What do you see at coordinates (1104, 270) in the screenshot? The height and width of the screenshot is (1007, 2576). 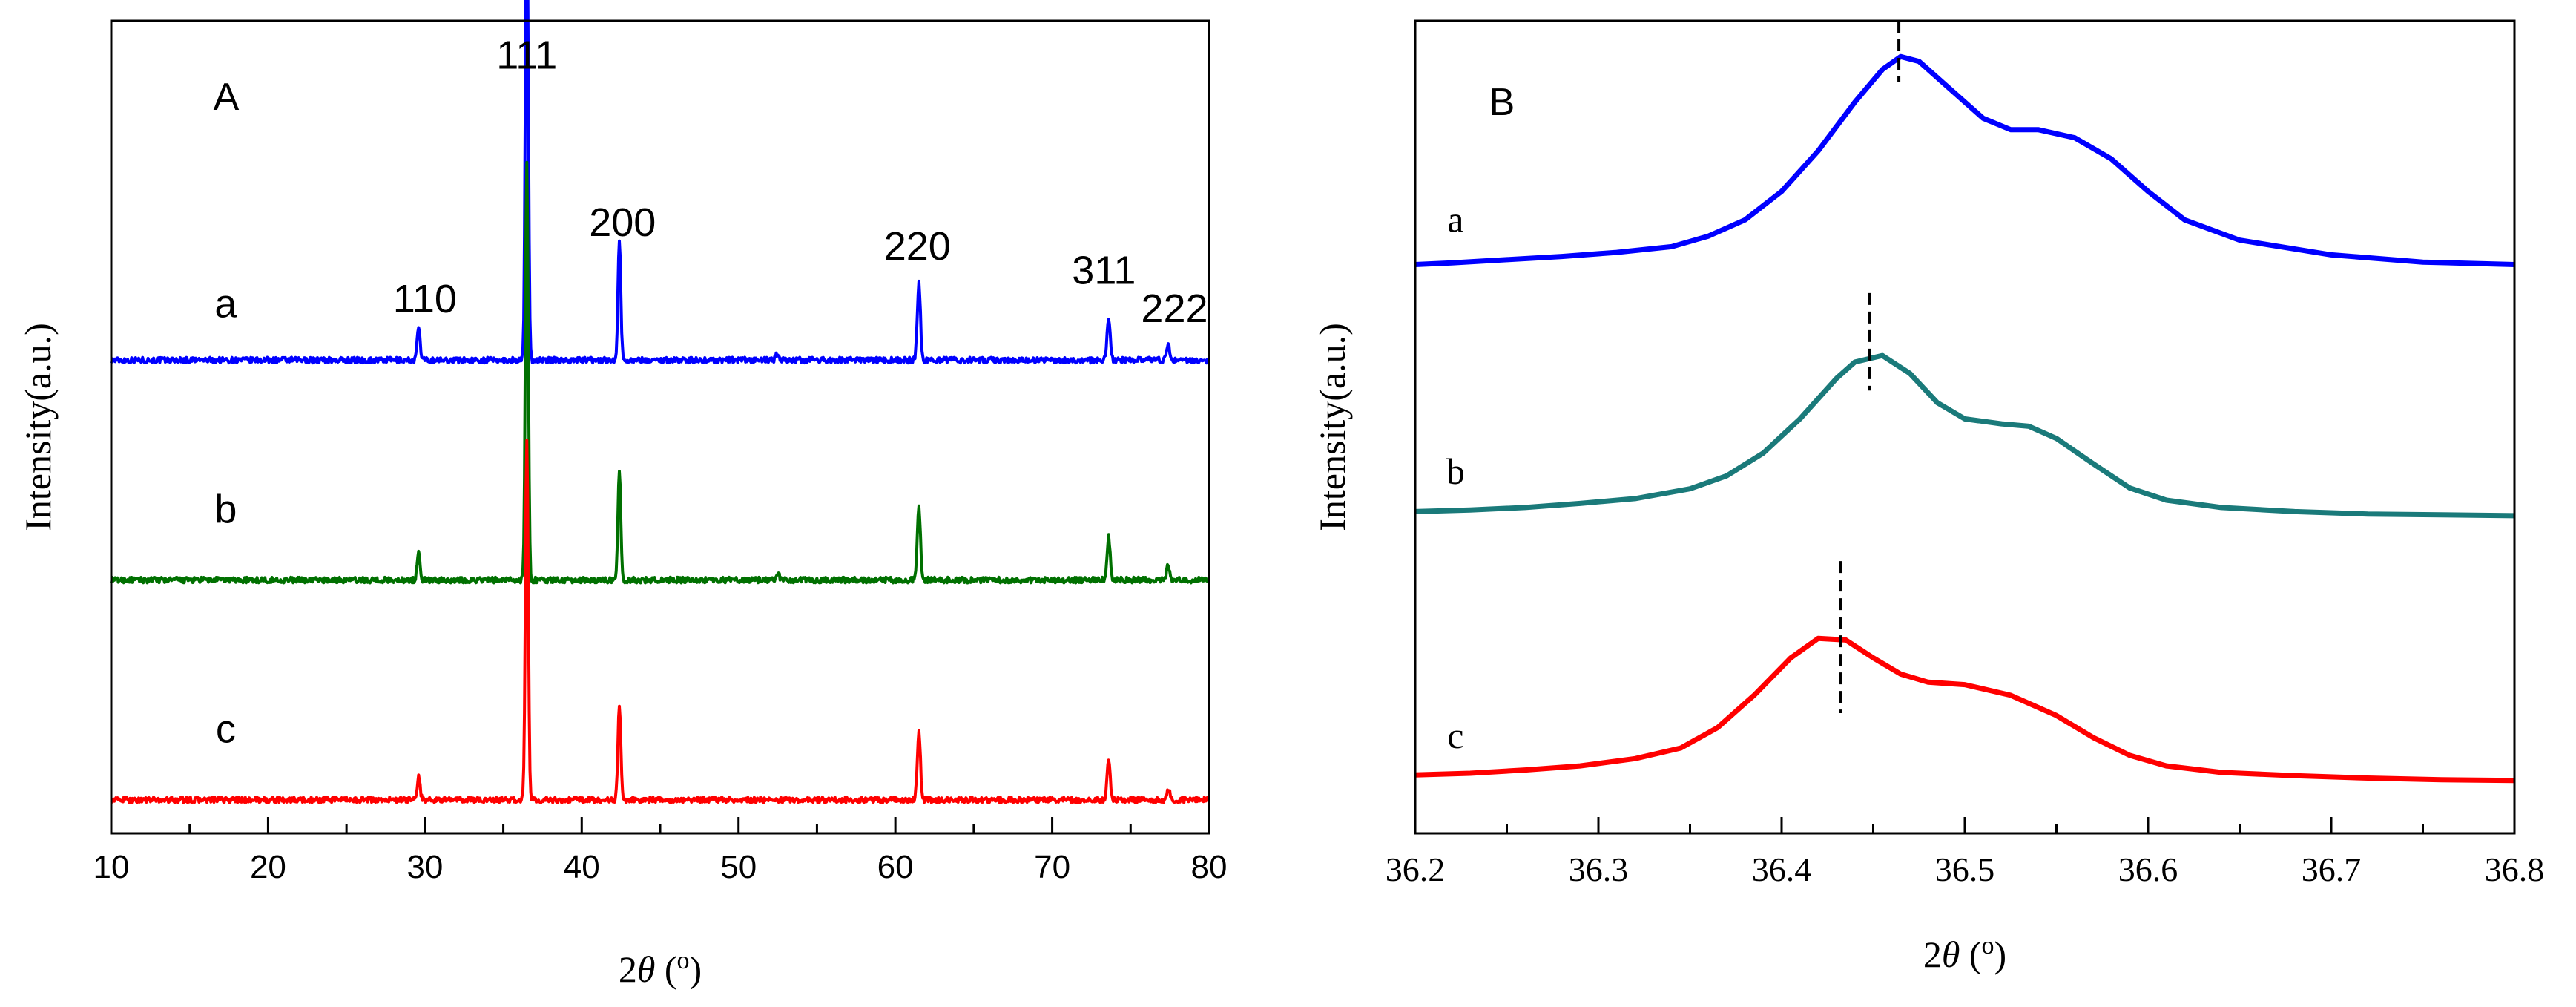 I see `peak-hkl-label: 311` at bounding box center [1104, 270].